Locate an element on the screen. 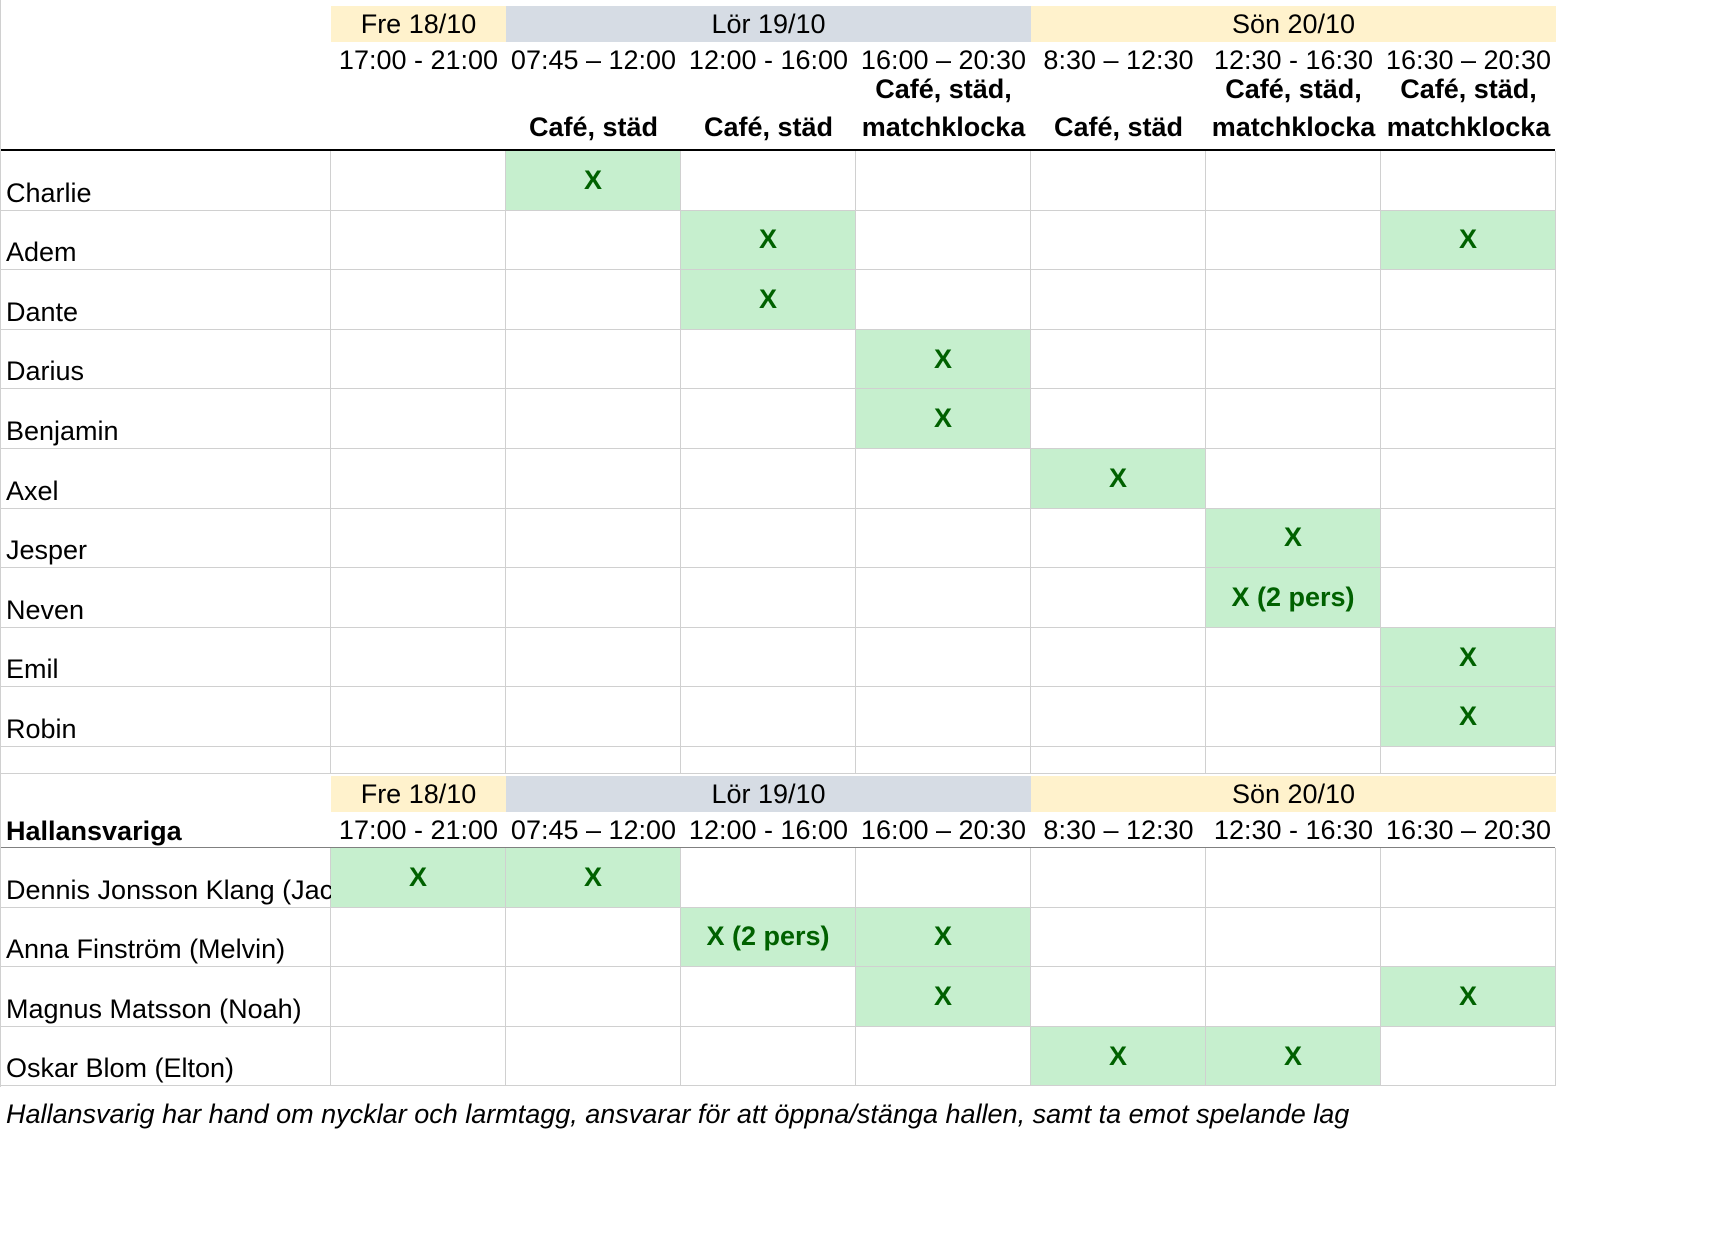 Image resolution: width=1714 pixels, height=1249 pixels. resp-time-slot: 12:00 - 16:00 is located at coordinates (768, 829).